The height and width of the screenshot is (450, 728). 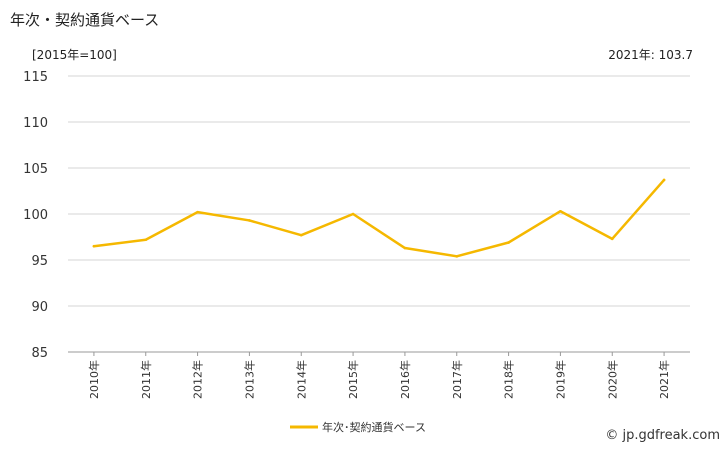 I want to click on y-tick-label: 85, so click(x=39, y=353).